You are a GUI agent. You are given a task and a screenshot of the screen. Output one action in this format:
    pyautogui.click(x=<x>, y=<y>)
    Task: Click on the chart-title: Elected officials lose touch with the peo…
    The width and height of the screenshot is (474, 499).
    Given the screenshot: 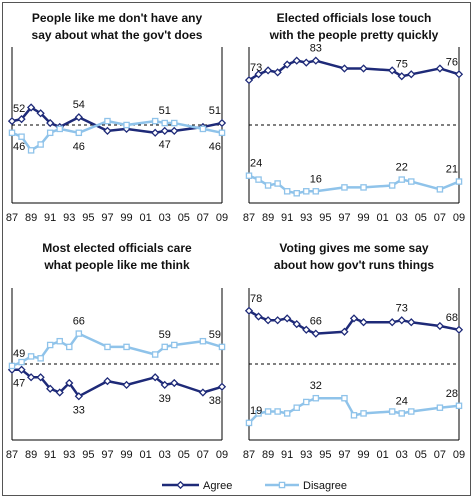 What is the action you would take?
    pyautogui.click(x=354, y=26)
    